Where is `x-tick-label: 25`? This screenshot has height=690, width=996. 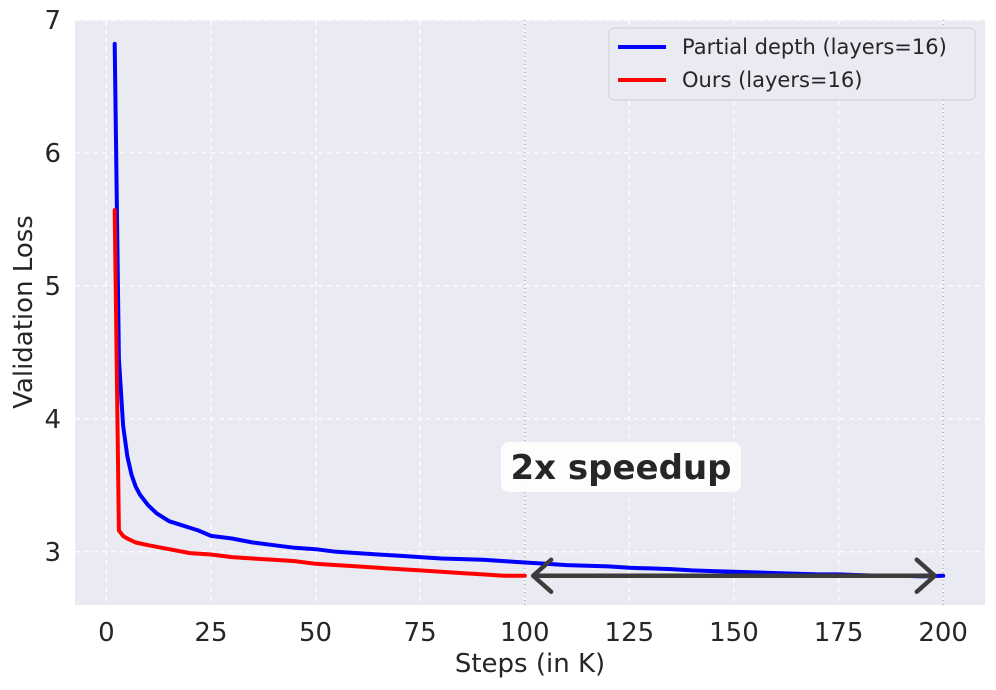
x-tick-label: 25 is located at coordinates (210, 633).